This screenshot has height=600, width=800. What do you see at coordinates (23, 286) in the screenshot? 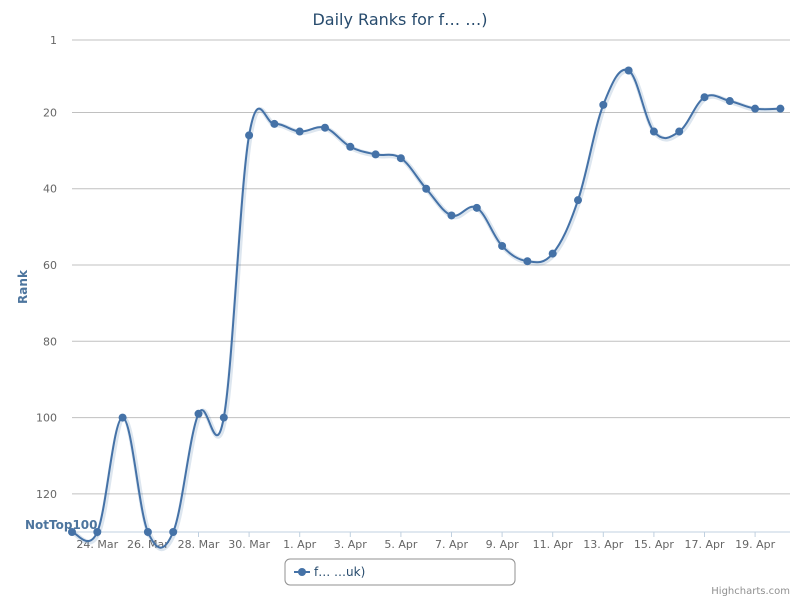
I see `y-axis-label: Rank` at bounding box center [23, 286].